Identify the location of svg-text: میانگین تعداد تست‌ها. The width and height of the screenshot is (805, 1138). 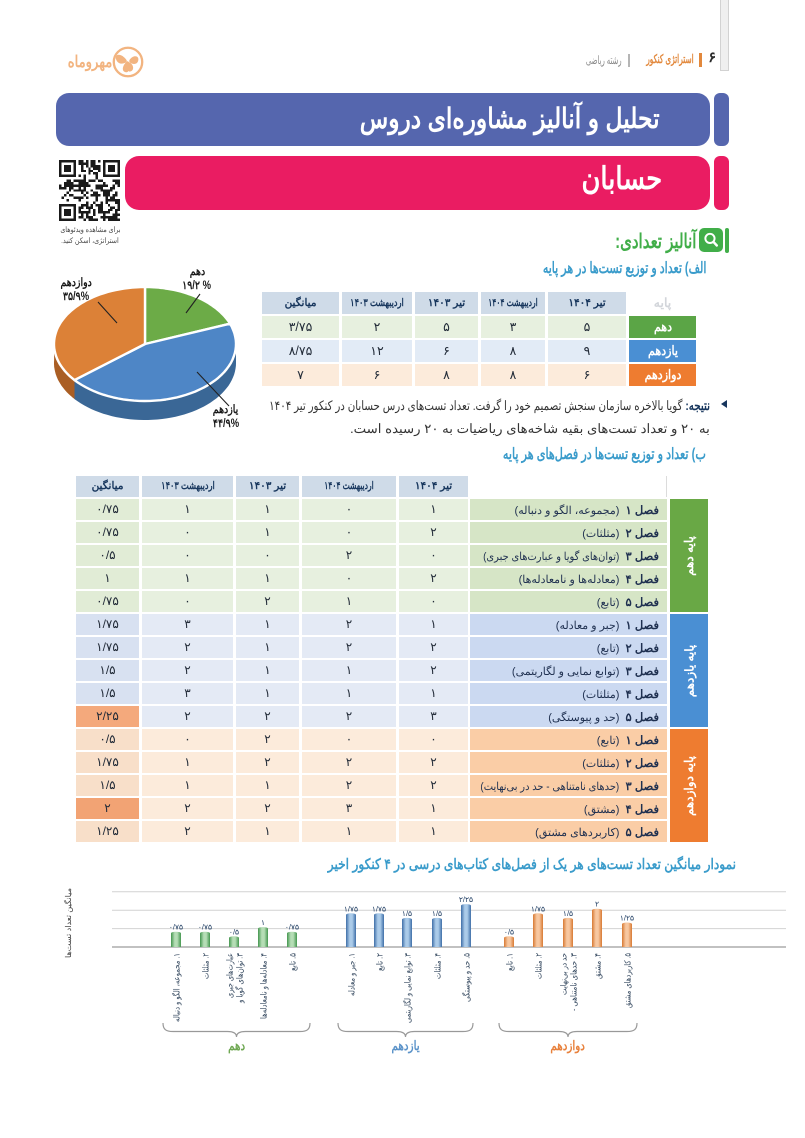
(68, 923).